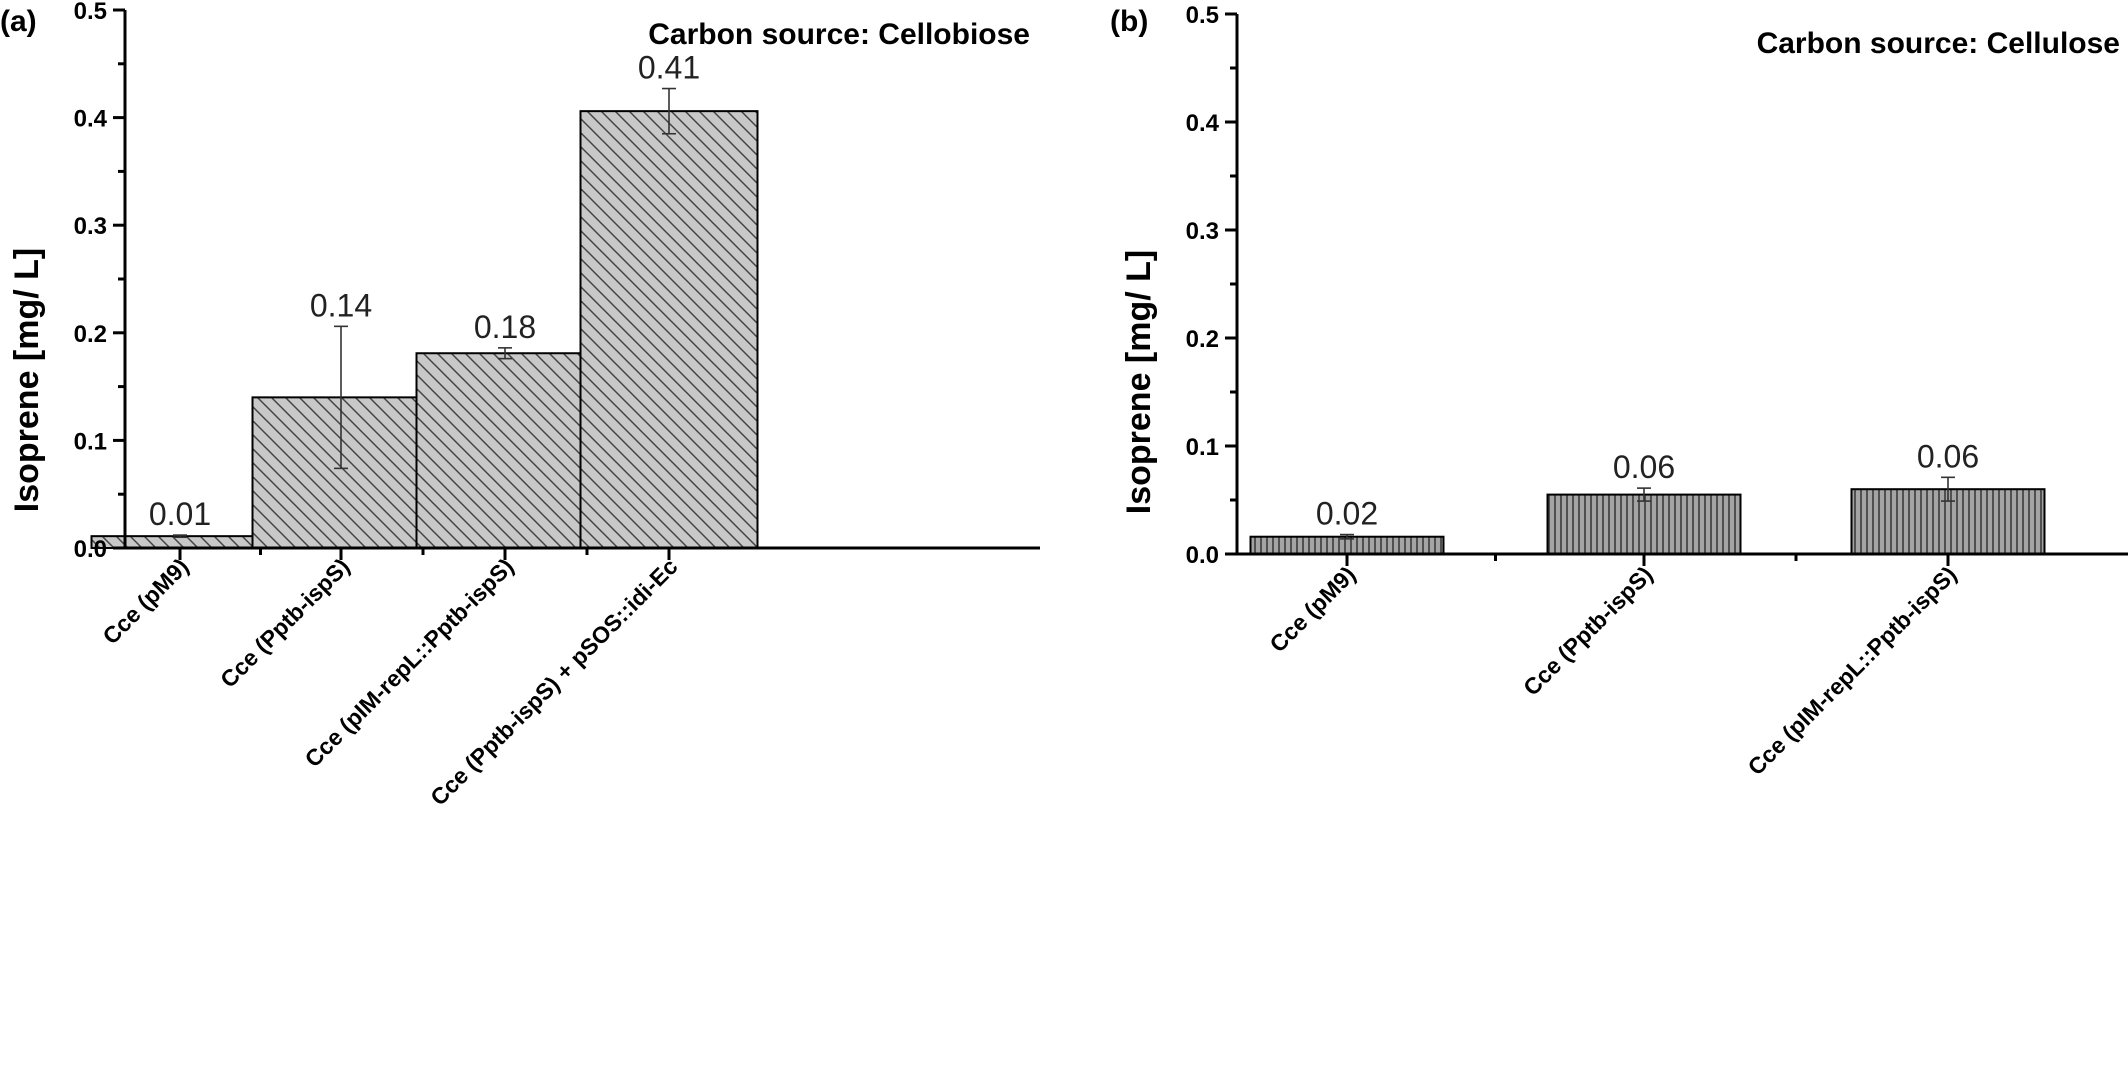  What do you see at coordinates (1202, 15) in the screenshot?
I see `panel-b-y-tick-label-5: 0.5` at bounding box center [1202, 15].